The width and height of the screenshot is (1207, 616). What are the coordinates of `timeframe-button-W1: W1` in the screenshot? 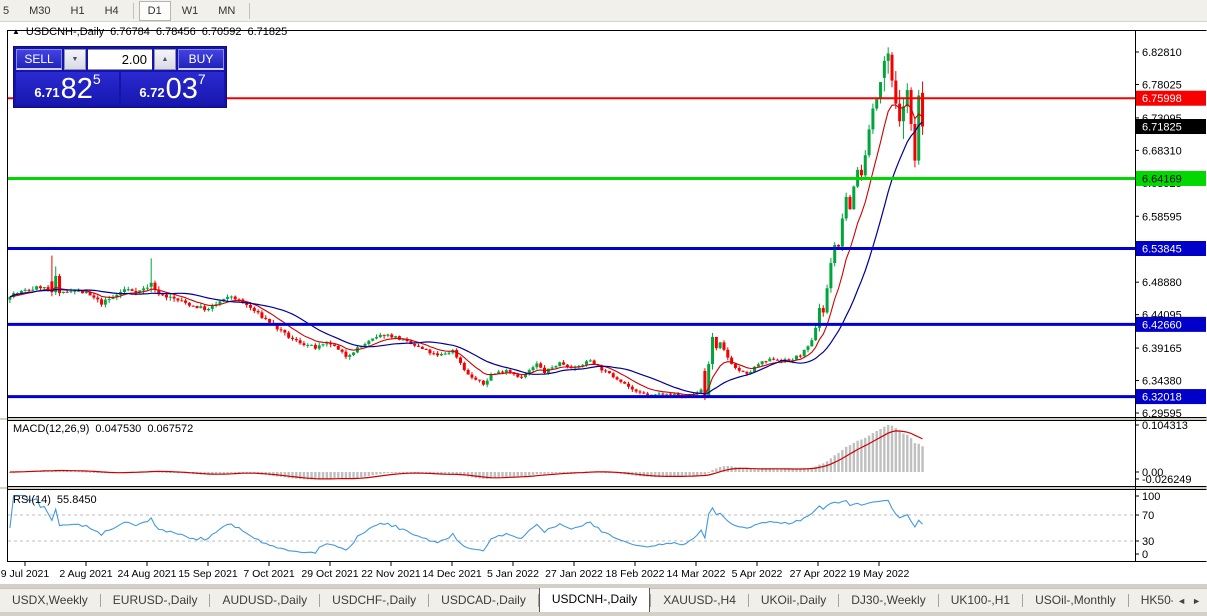 It's located at (190, 10).